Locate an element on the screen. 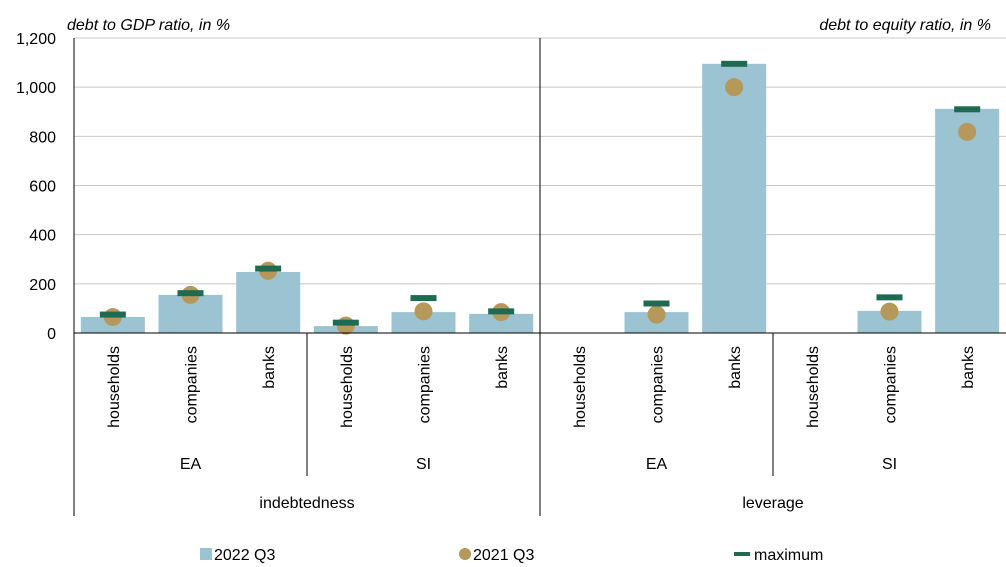 The width and height of the screenshot is (1006, 567). legend-dot-swatch is located at coordinates (465, 554).